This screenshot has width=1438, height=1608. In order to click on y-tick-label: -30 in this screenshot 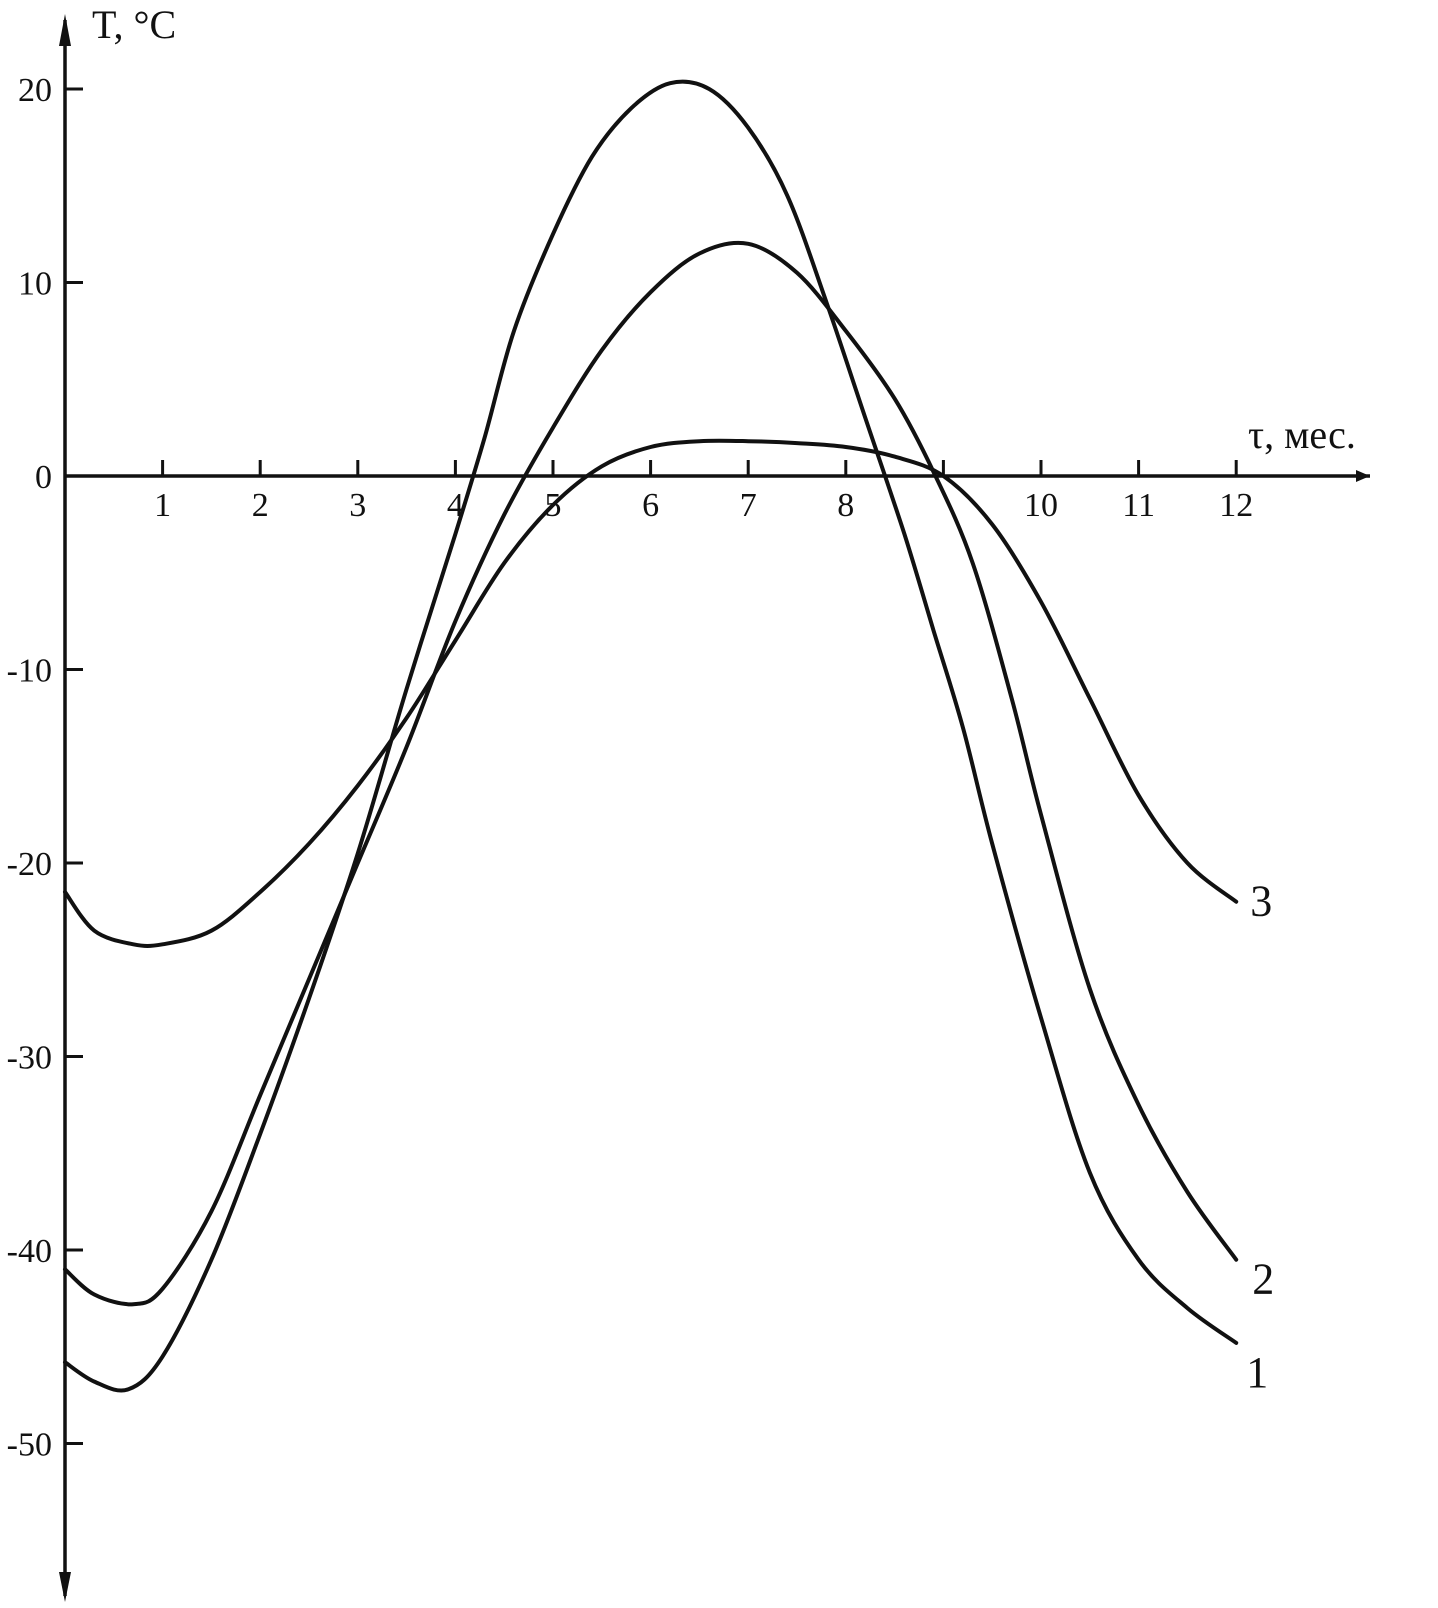, I will do `click(29, 1058)`.